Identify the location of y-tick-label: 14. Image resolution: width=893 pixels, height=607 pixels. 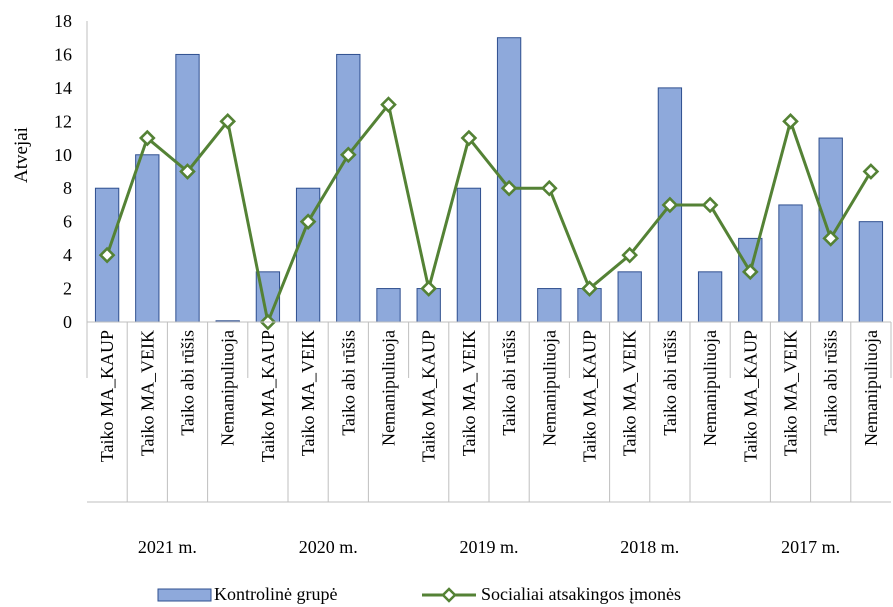
(63, 88).